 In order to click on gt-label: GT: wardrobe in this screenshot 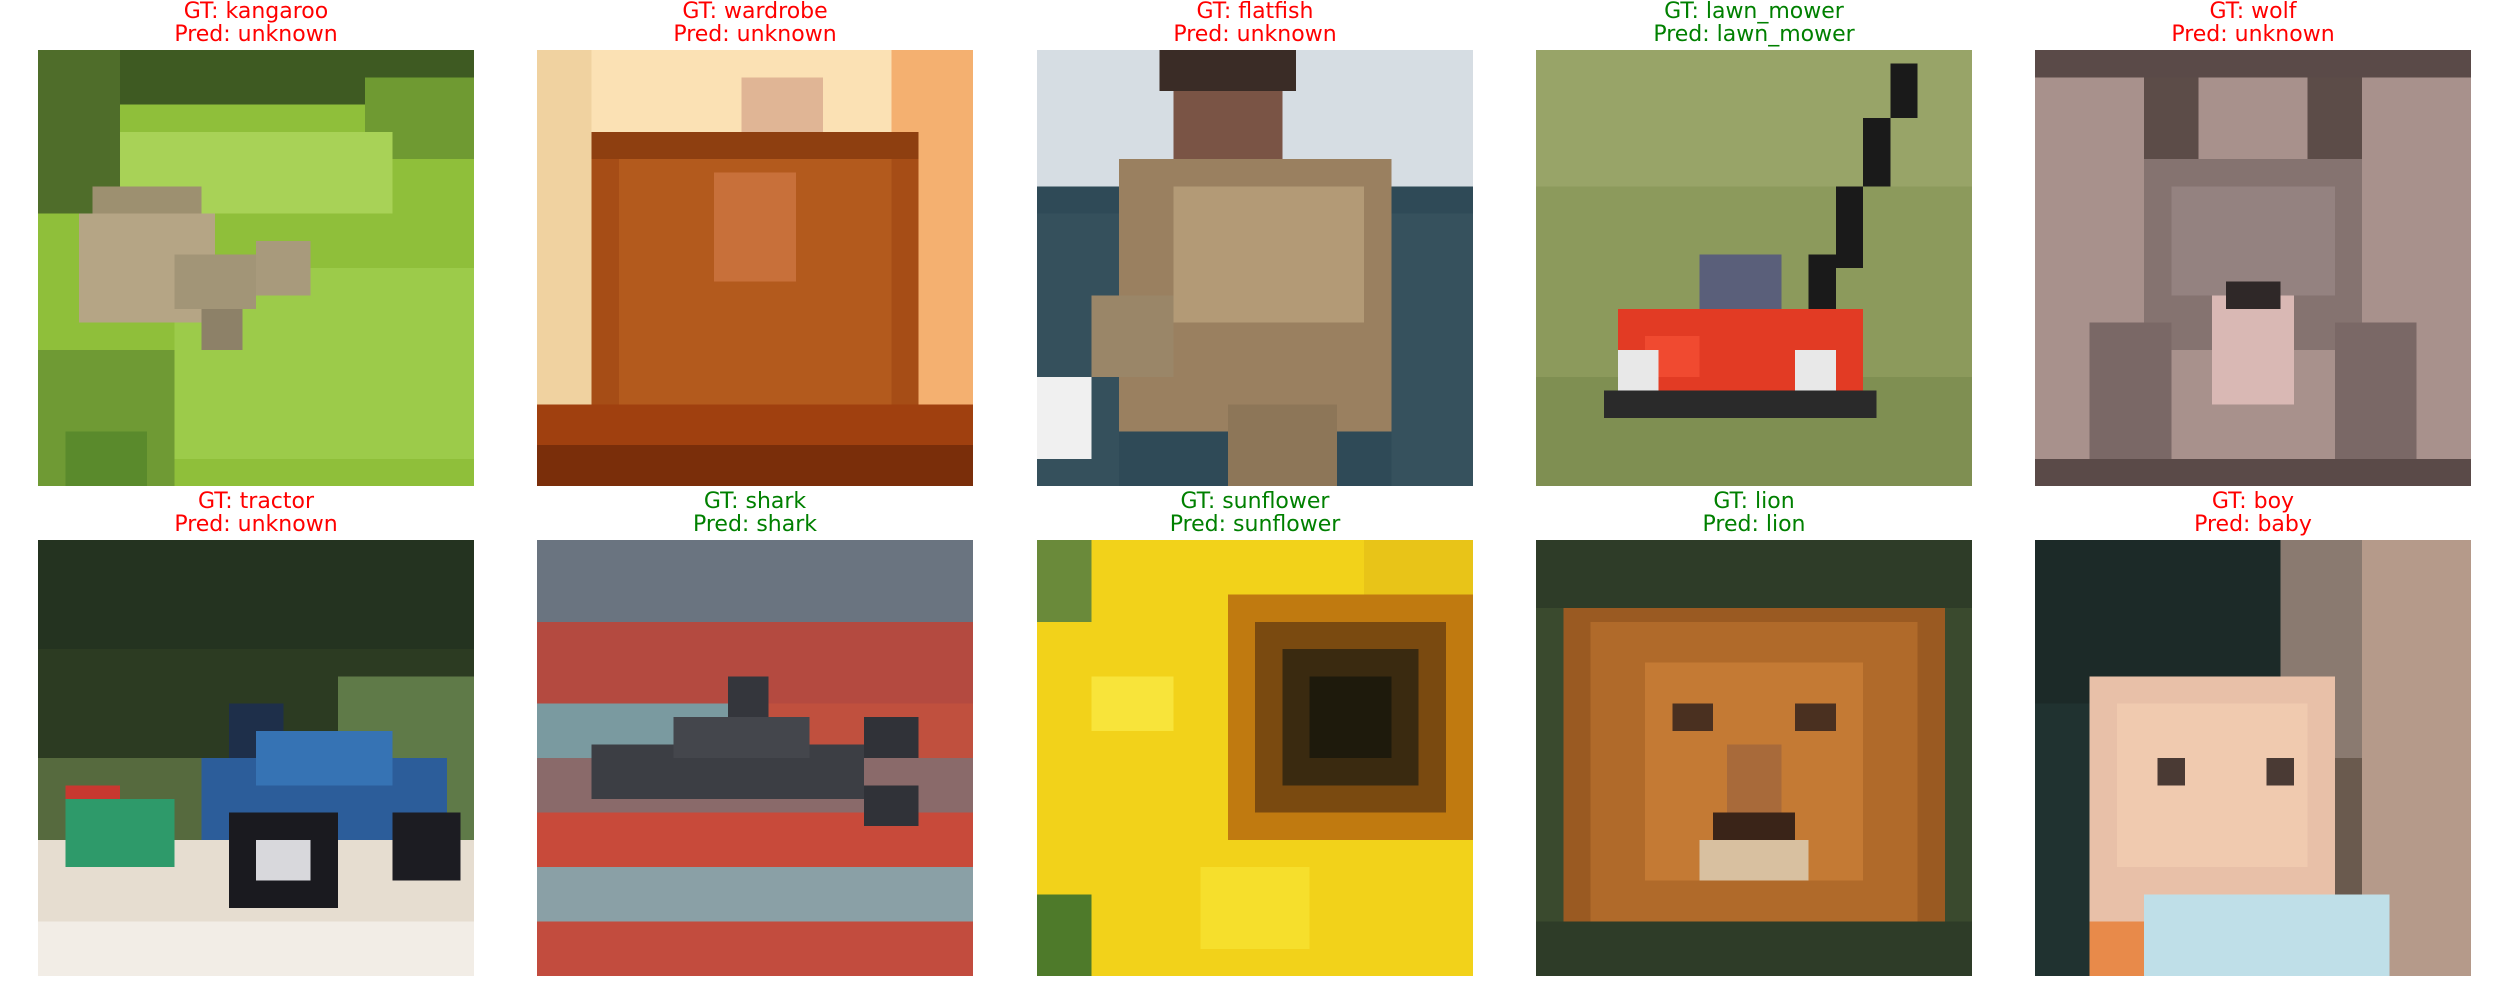, I will do `click(755, 12)`.